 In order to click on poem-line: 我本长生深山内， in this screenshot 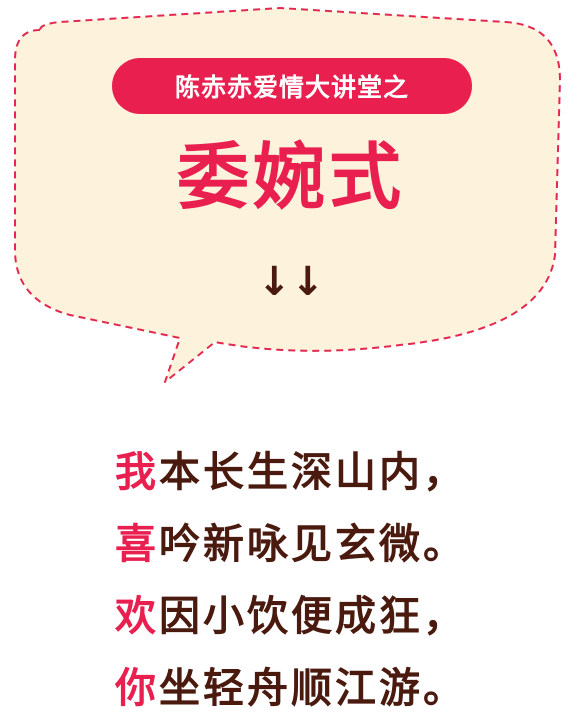, I will do `click(291, 468)`.